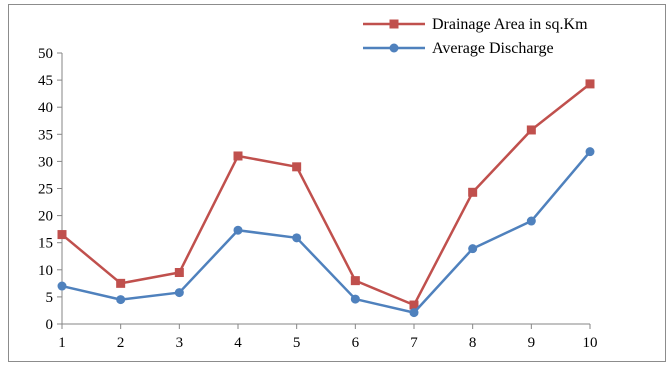 The image size is (672, 367). Describe the element at coordinates (45, 162) in the screenshot. I see `y-tick-label: 30` at that location.